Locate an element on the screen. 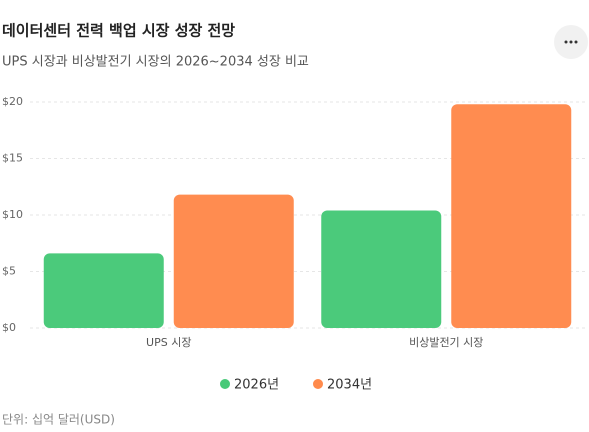  y-tick-label: $20 is located at coordinates (12, 101).